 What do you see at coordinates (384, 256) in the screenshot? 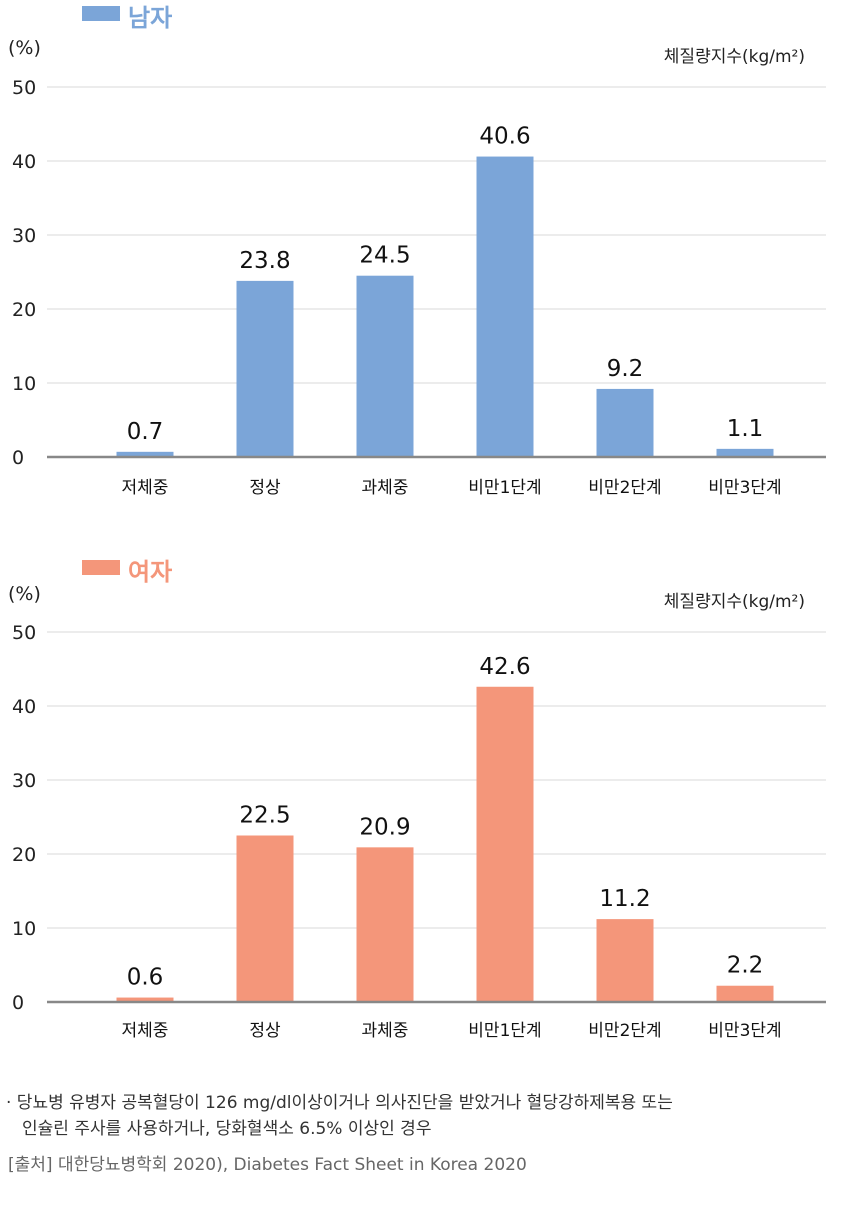
I see `value-label: 24.5` at bounding box center [384, 256].